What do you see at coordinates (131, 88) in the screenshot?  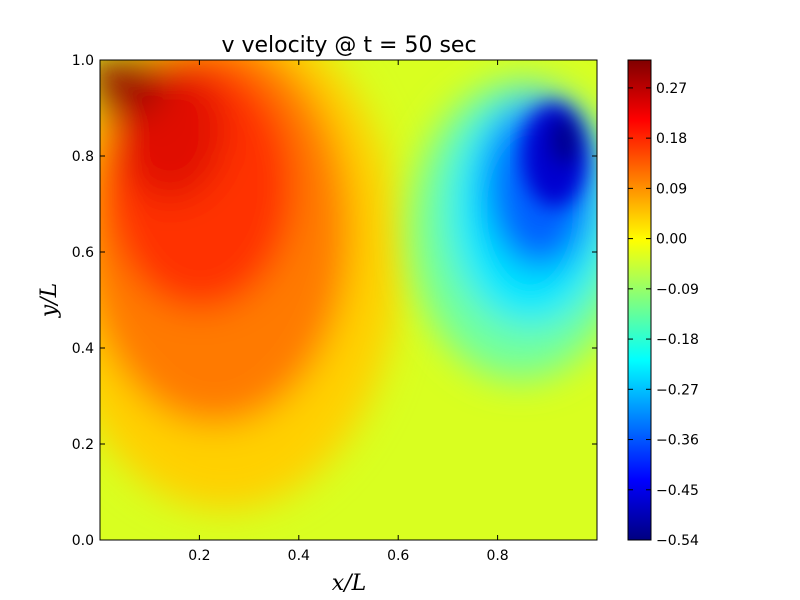 I see `top-left-corner-max` at bounding box center [131, 88].